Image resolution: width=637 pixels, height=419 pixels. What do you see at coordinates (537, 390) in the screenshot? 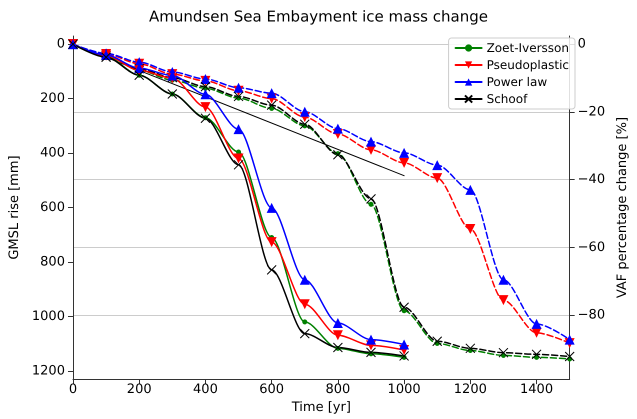
I see `x-tick-label: 1400` at bounding box center [537, 390].